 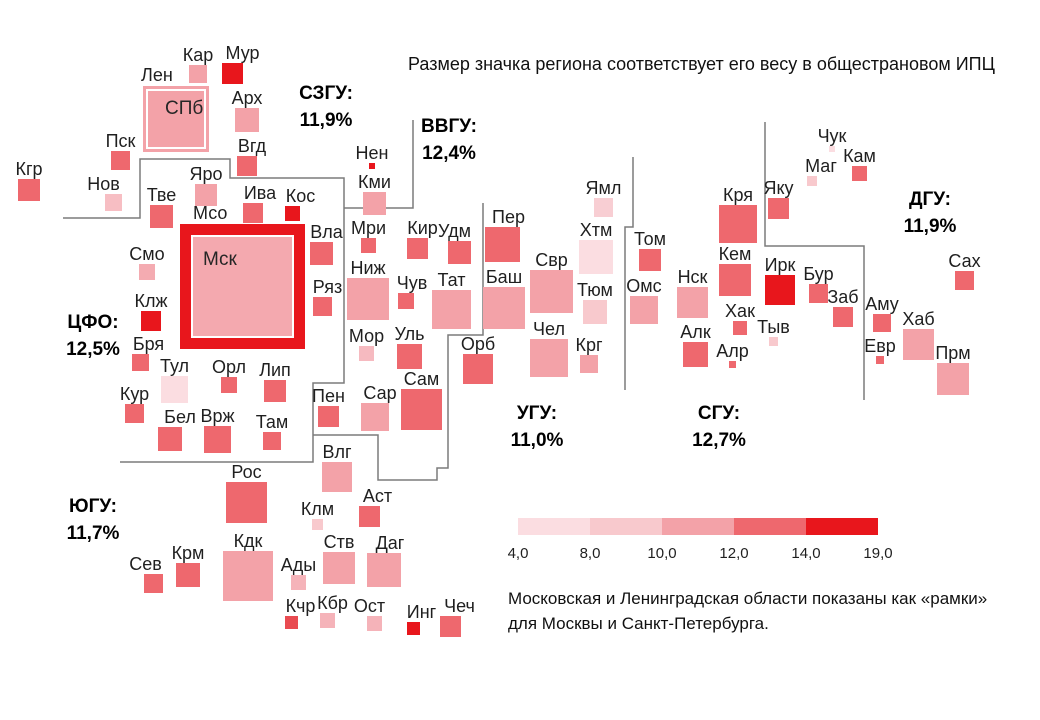 What do you see at coordinates (368, 268) in the screenshot?
I see `region-label: Ниж` at bounding box center [368, 268].